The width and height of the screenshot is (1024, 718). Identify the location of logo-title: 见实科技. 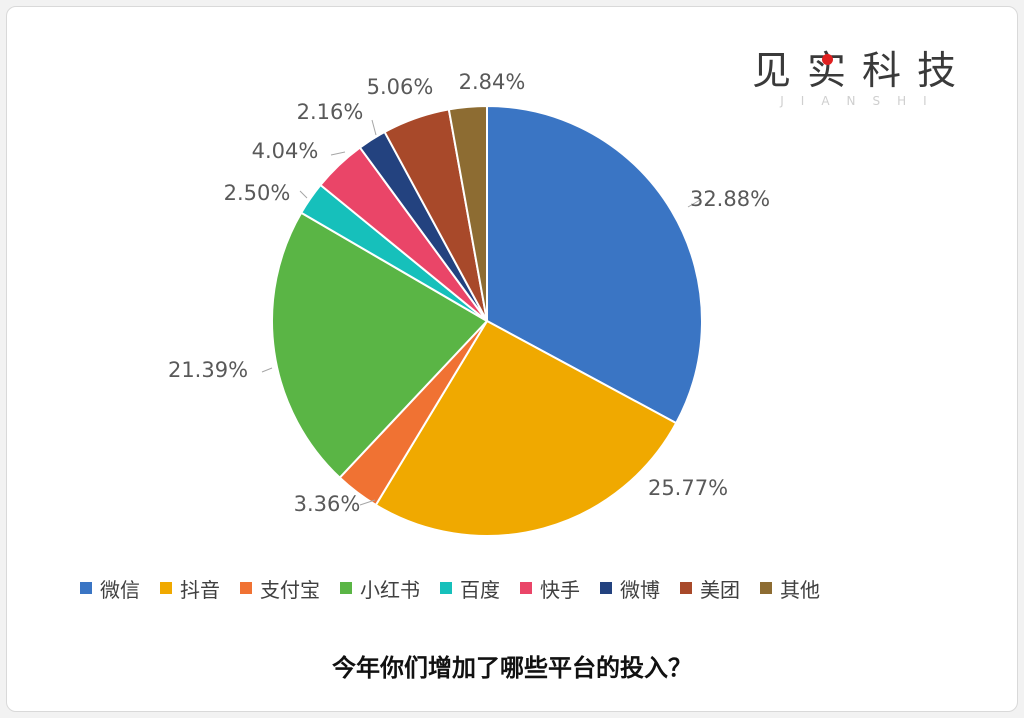
(862, 71).